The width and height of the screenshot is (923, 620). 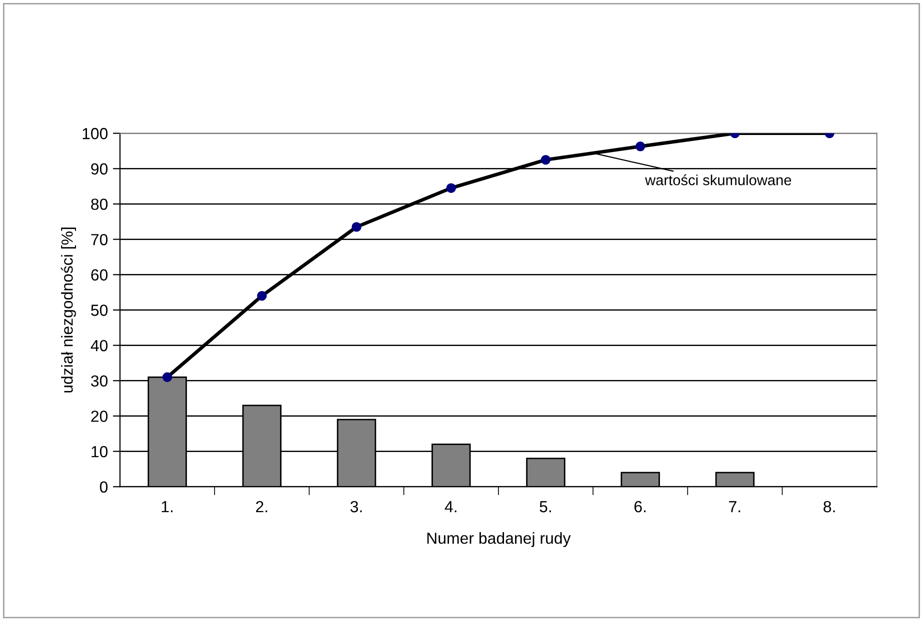 I want to click on series-label: wartości skumulowane, so click(x=718, y=180).